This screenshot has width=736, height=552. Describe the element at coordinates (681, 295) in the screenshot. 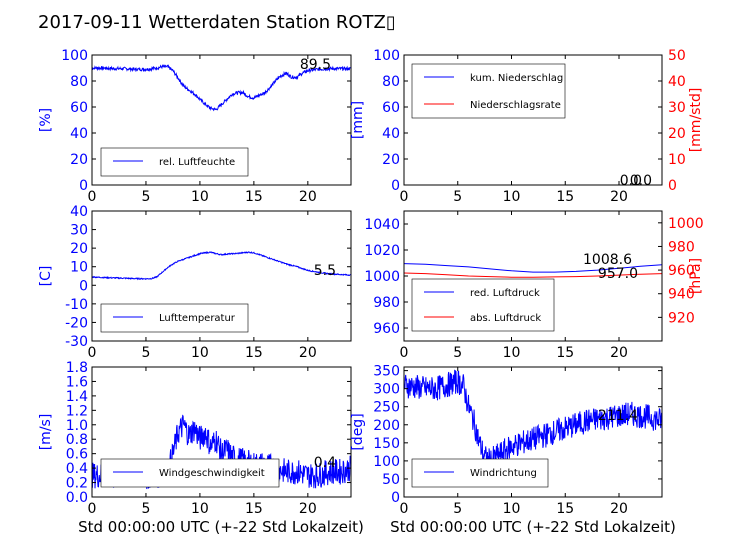

I see `y2-tick-label: 940` at that location.